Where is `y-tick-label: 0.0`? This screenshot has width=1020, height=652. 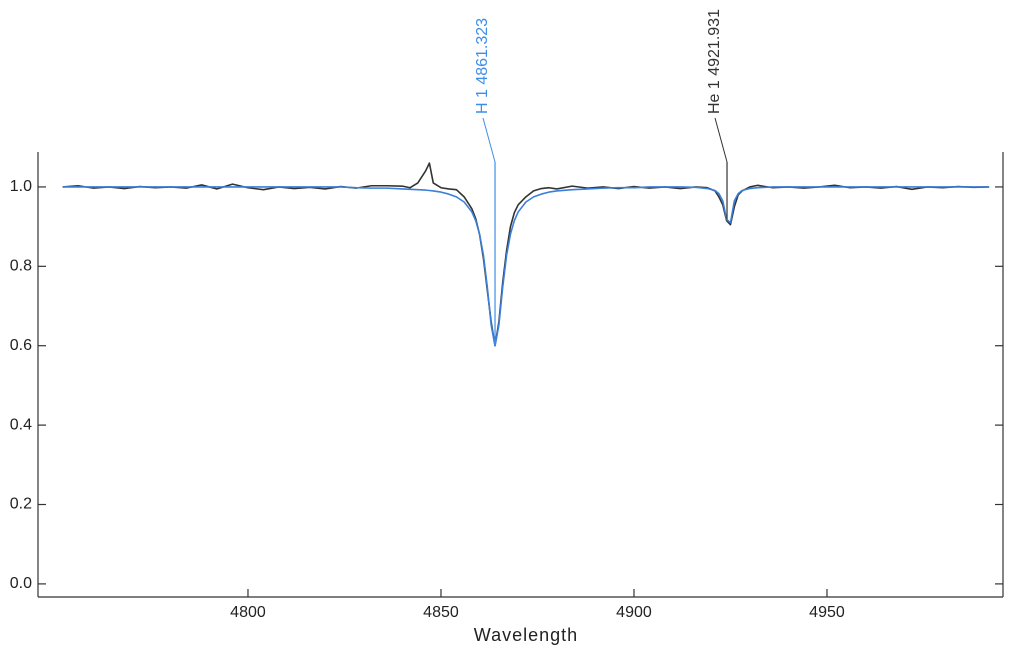
y-tick-label: 0.0 is located at coordinates (21, 583).